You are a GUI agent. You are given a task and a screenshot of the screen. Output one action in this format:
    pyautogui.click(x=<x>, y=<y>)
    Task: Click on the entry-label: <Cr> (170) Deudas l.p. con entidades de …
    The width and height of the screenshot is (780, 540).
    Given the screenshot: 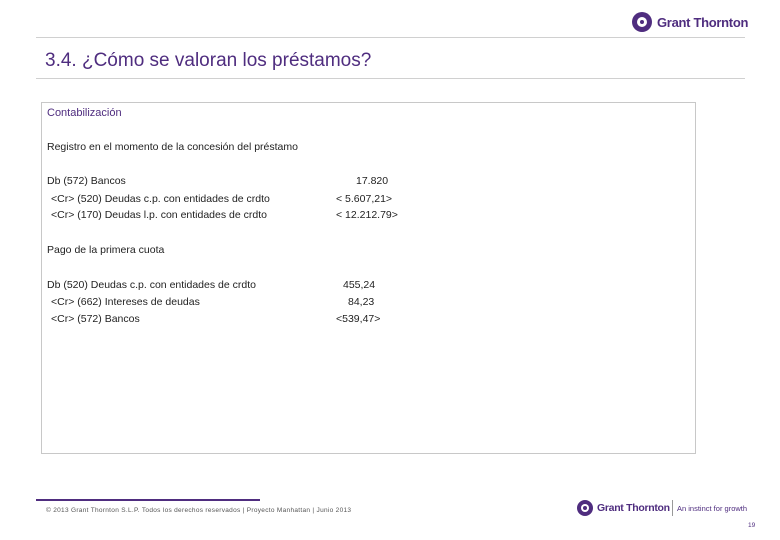 What is the action you would take?
    pyautogui.click(x=159, y=215)
    